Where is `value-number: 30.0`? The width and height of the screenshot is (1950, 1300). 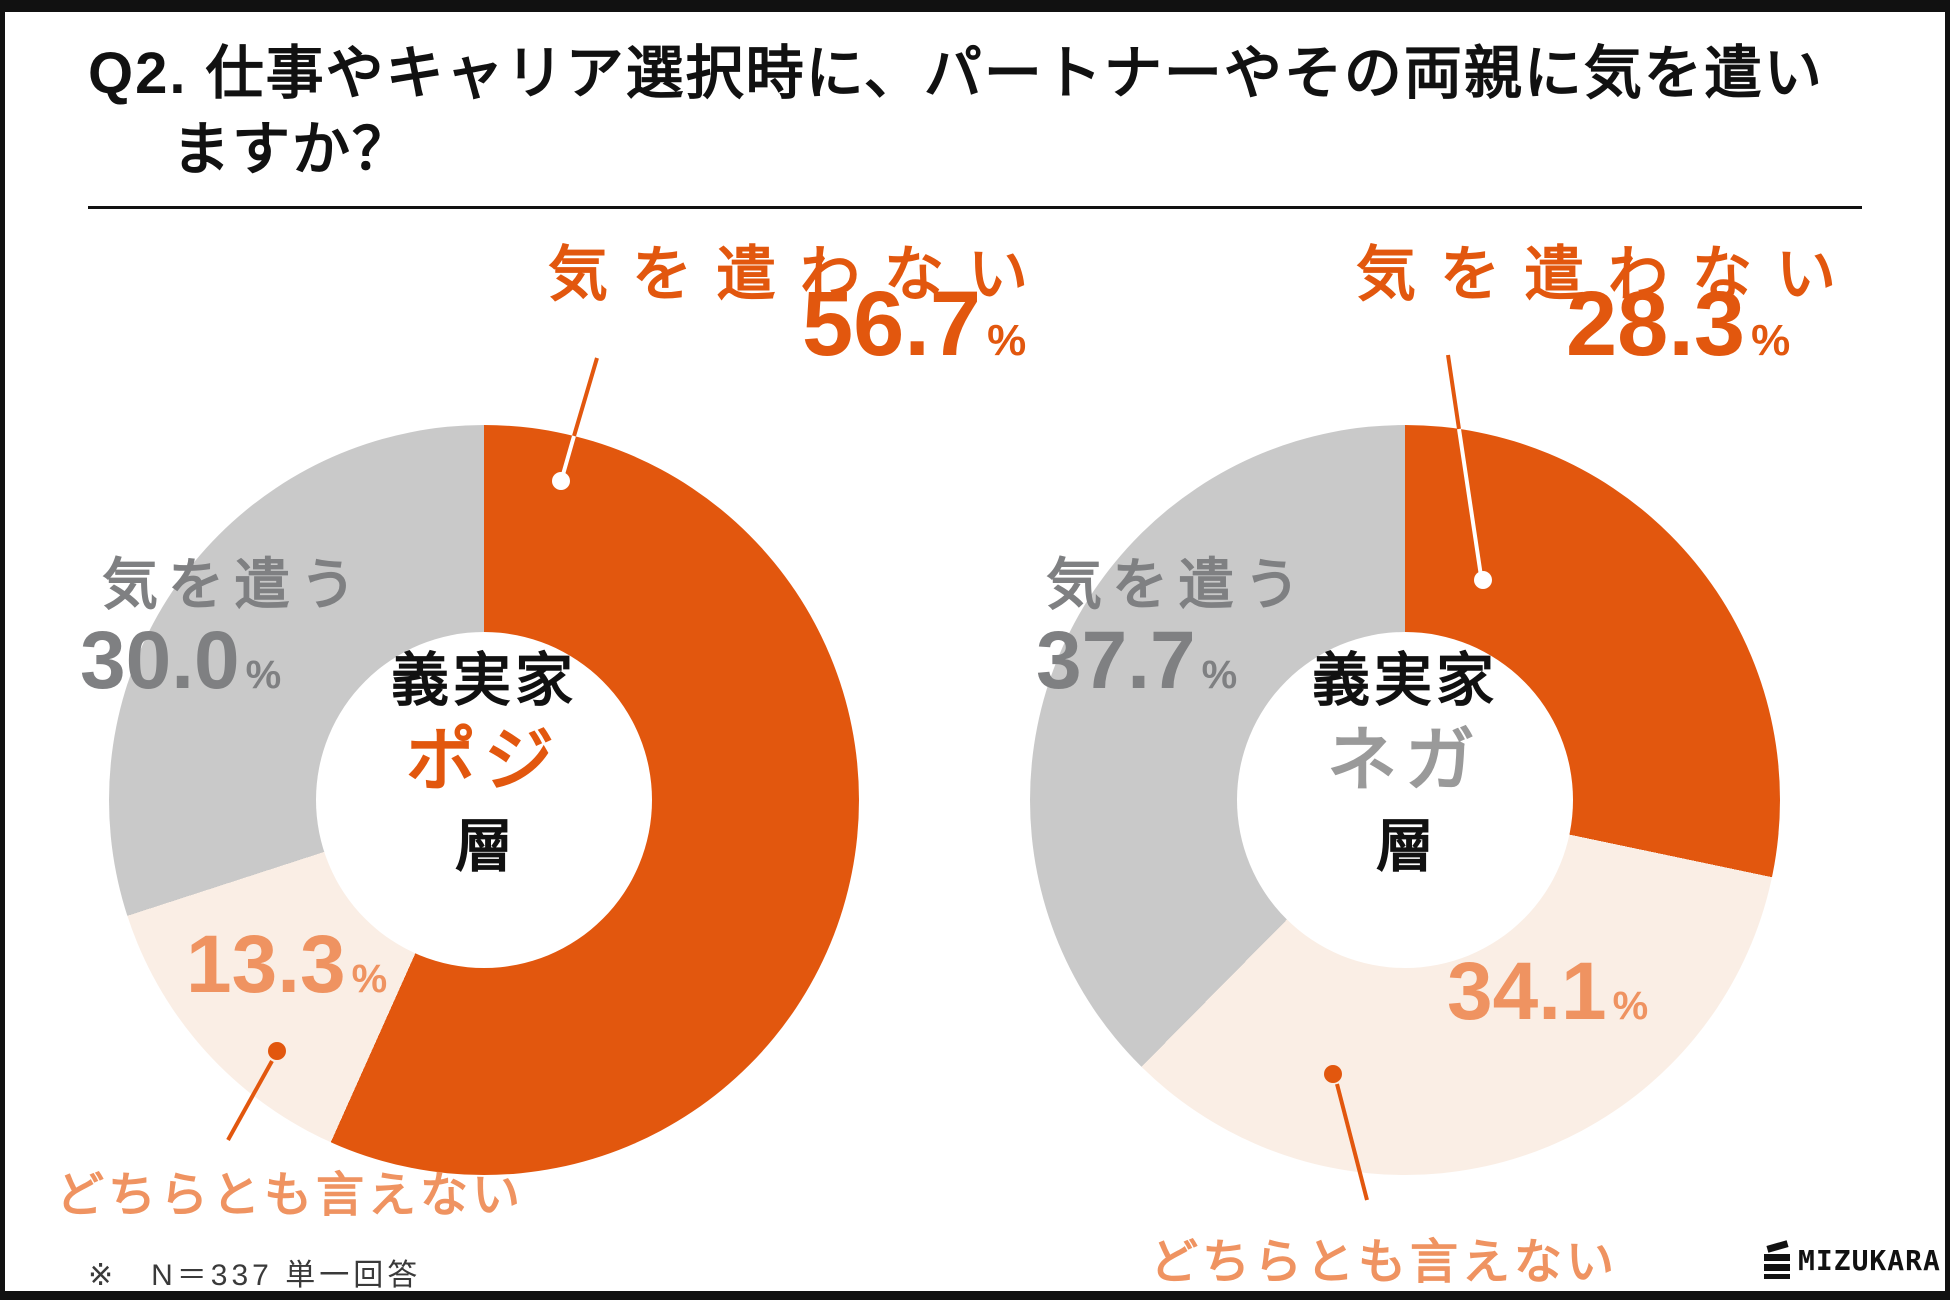 value-number: 30.0 is located at coordinates (160, 660).